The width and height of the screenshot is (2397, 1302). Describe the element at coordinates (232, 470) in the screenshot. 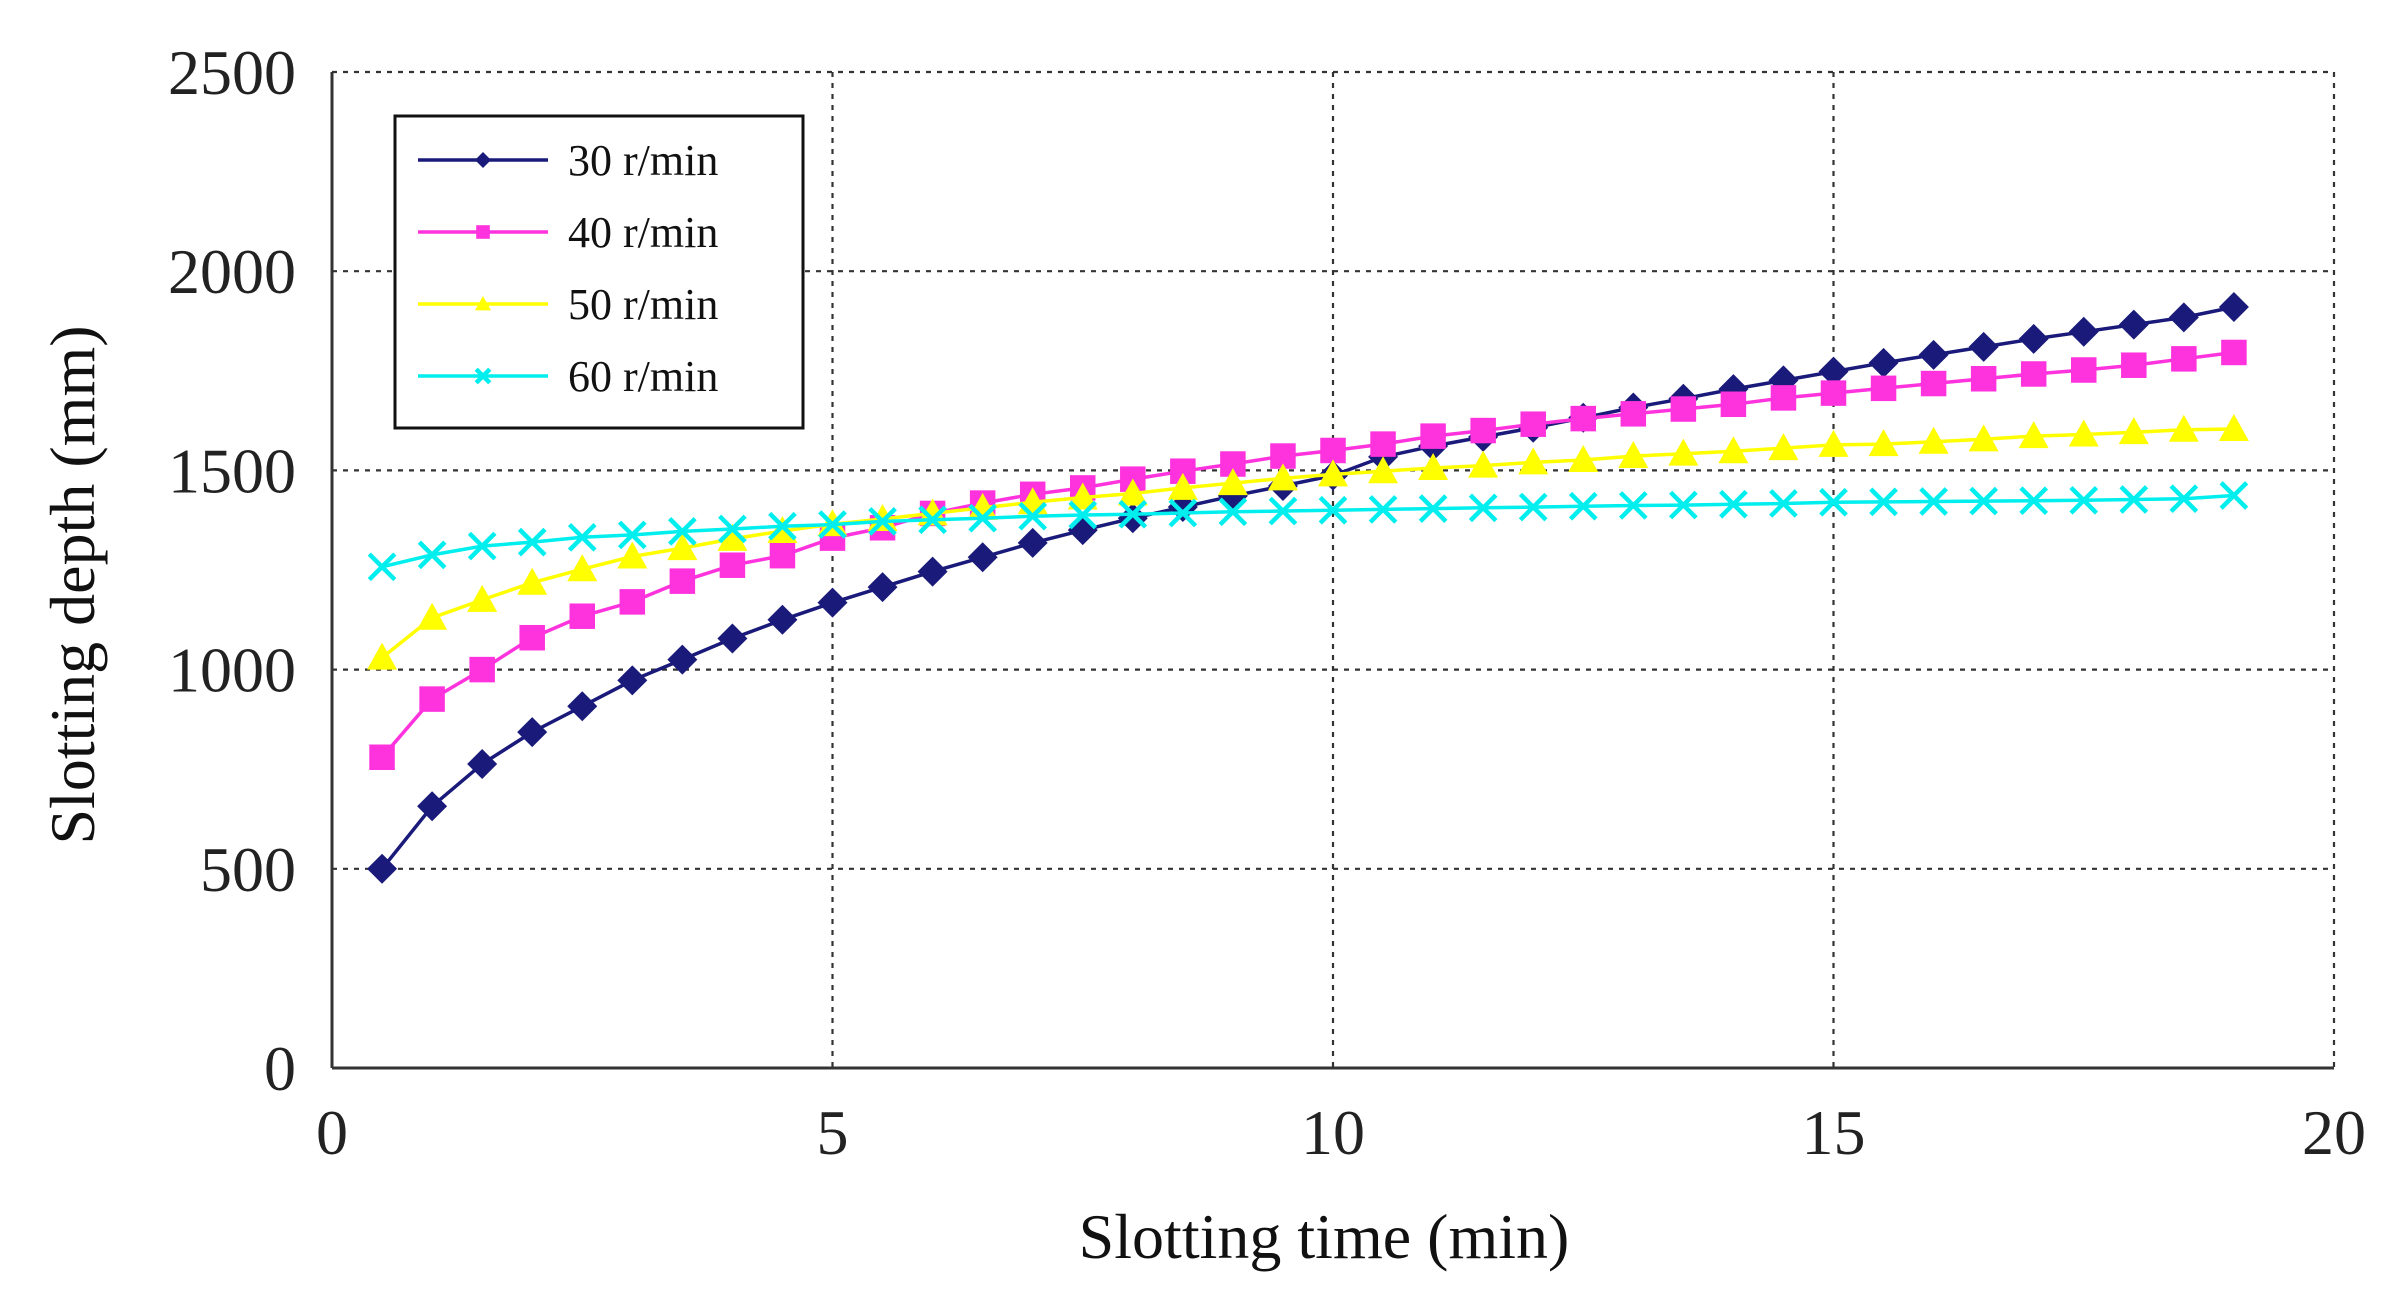

I see `y-tick-label: 1500` at that location.